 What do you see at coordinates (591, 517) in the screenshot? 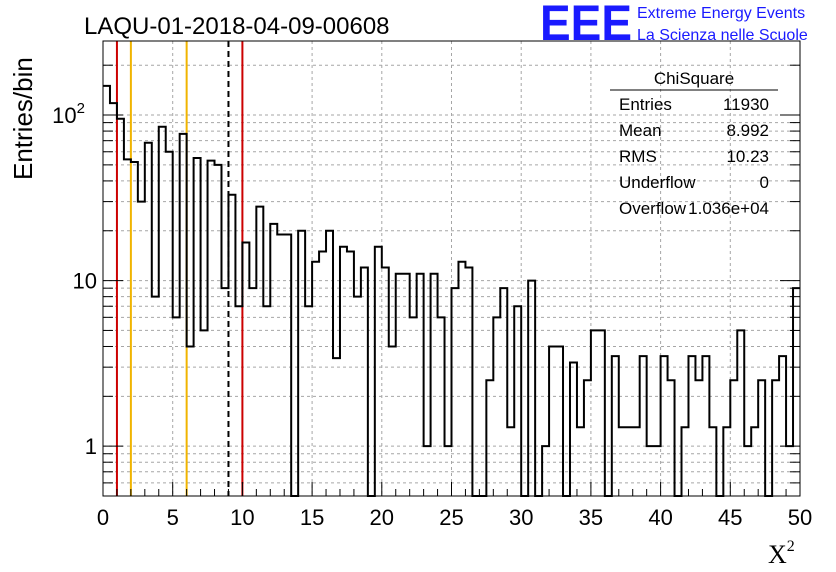
I see `x-tick-label: 35` at bounding box center [591, 517].